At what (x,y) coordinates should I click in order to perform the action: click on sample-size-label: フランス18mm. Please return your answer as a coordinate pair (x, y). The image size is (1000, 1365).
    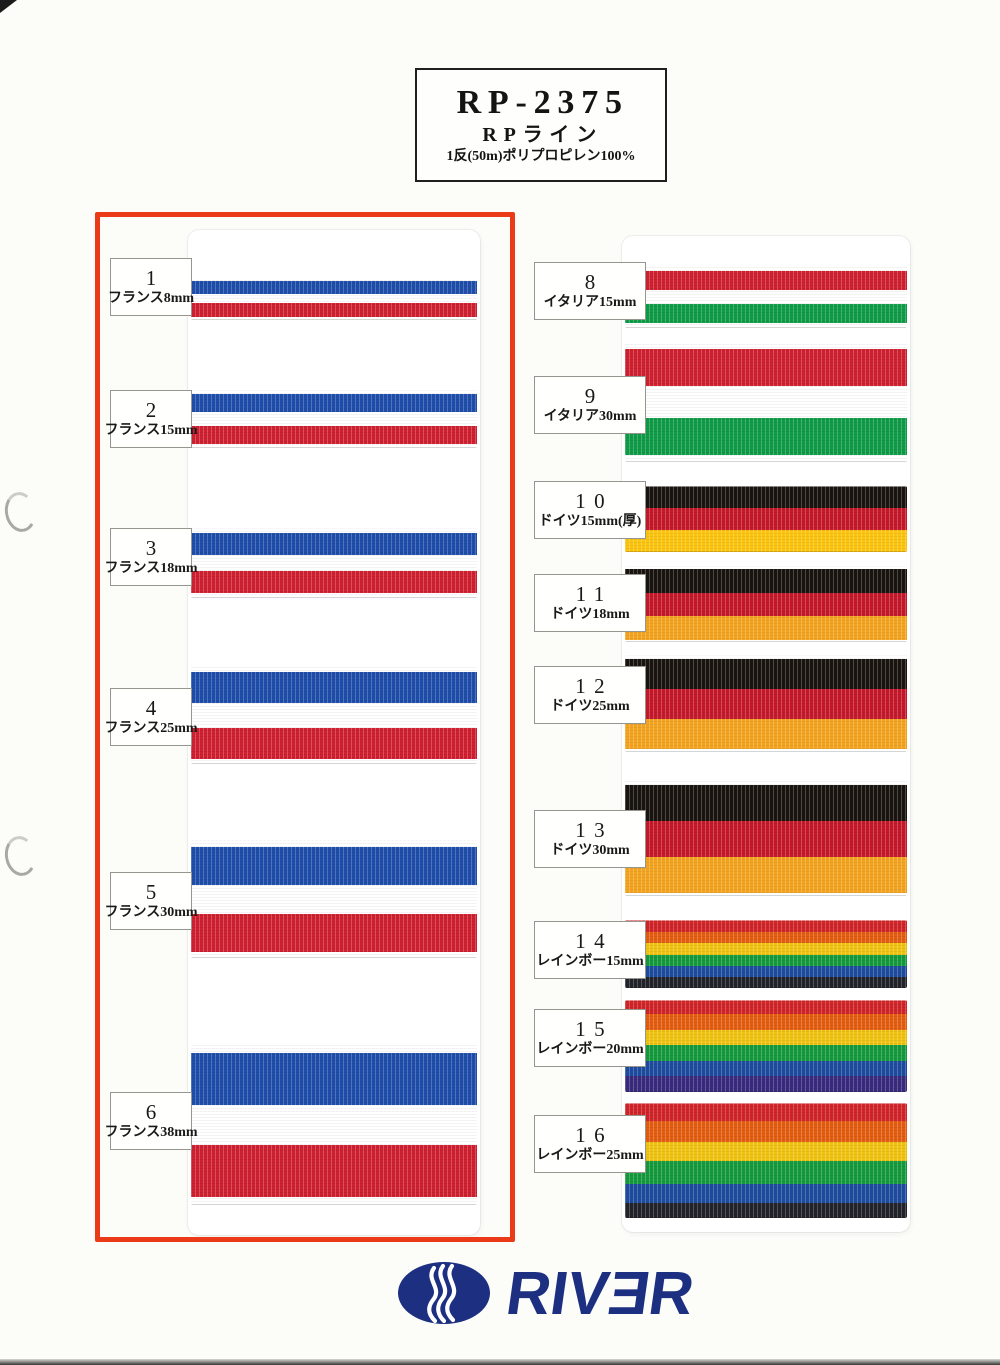
    Looking at the image, I should click on (151, 568).